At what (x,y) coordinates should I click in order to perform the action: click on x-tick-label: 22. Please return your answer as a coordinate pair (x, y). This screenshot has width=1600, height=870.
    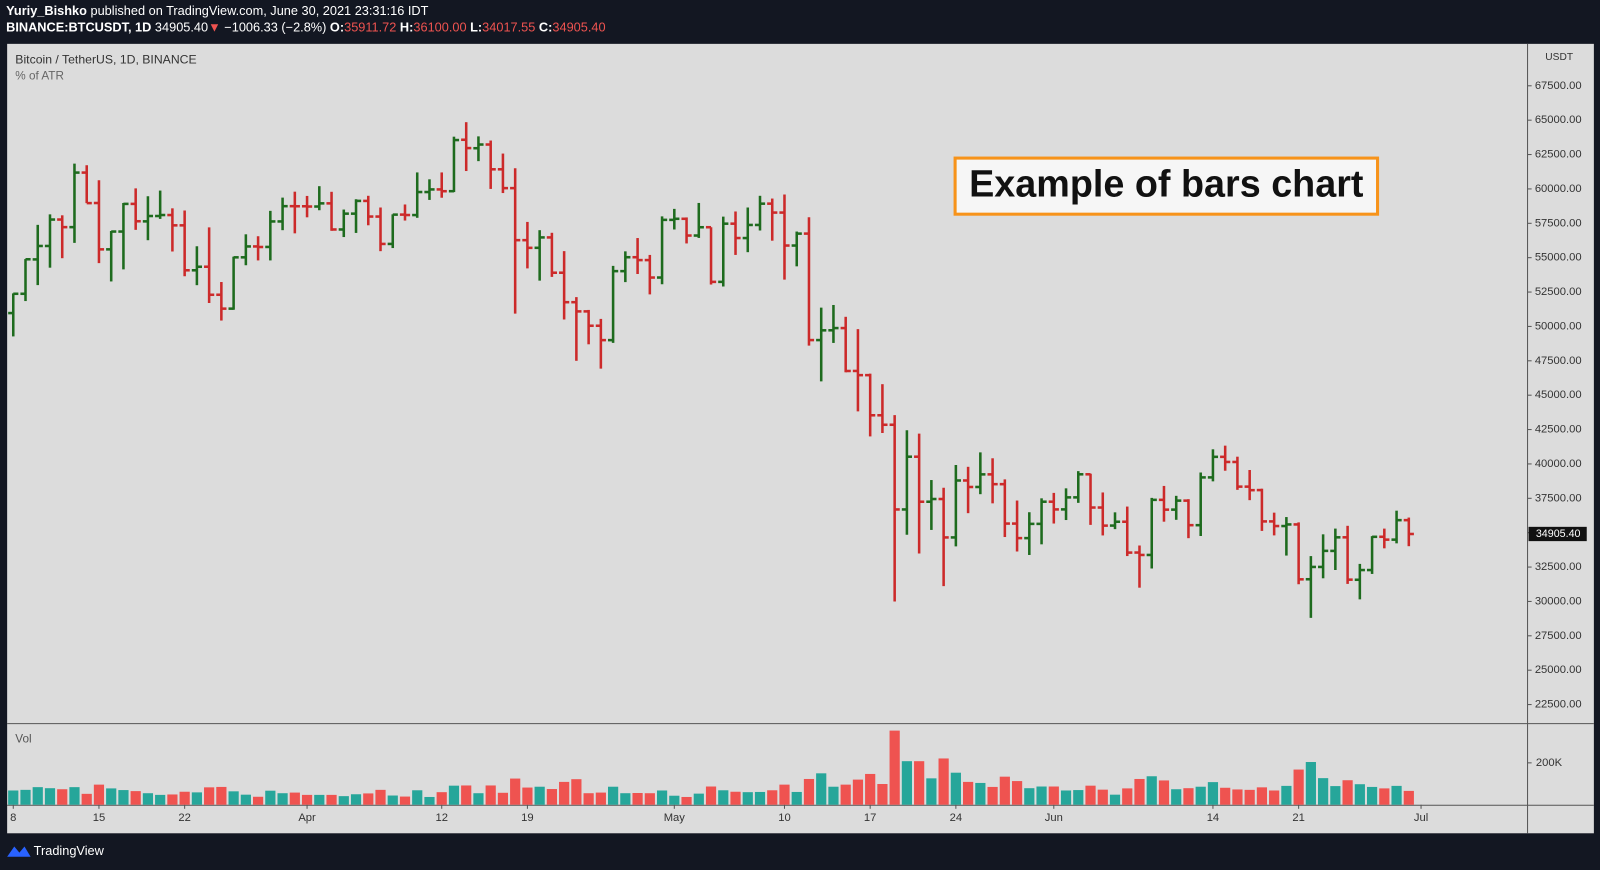
    Looking at the image, I should click on (184, 818).